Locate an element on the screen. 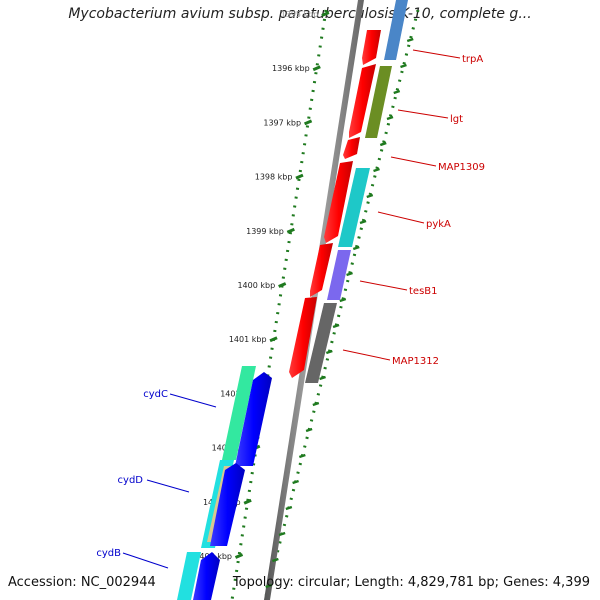  accession-label: Accession: NC_002944 is located at coordinates (82, 582).